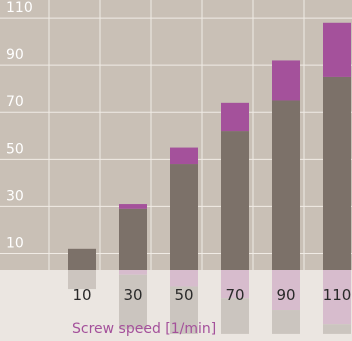 Image resolution: width=352 pixels, height=341 pixels. I want to click on x-tick-label: 50, so click(183, 295).